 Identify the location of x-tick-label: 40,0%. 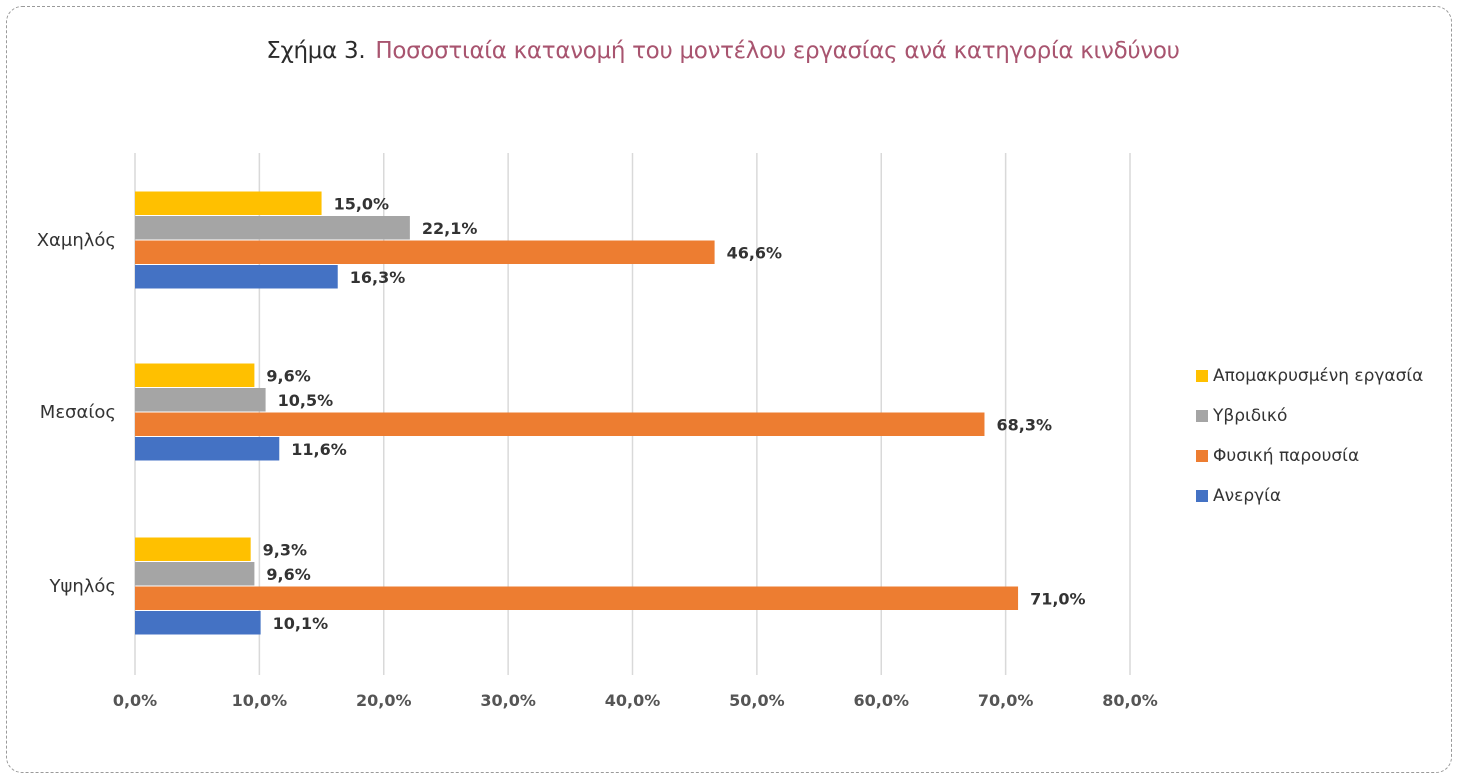
(633, 700).